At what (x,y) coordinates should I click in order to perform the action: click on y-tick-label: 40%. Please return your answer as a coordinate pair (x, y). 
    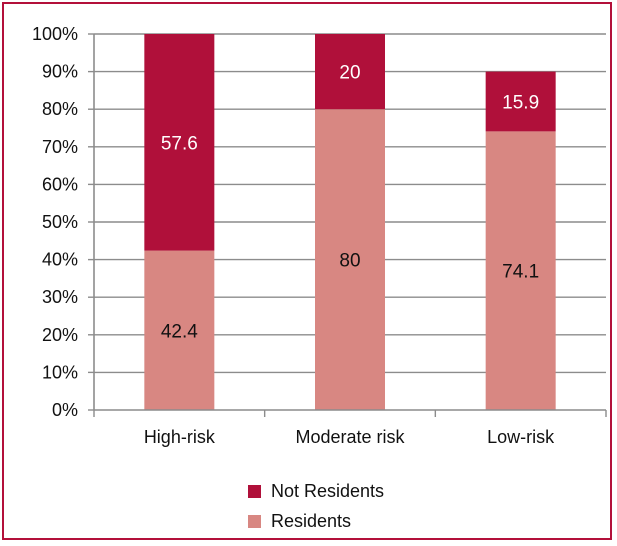
    Looking at the image, I should click on (60, 260).